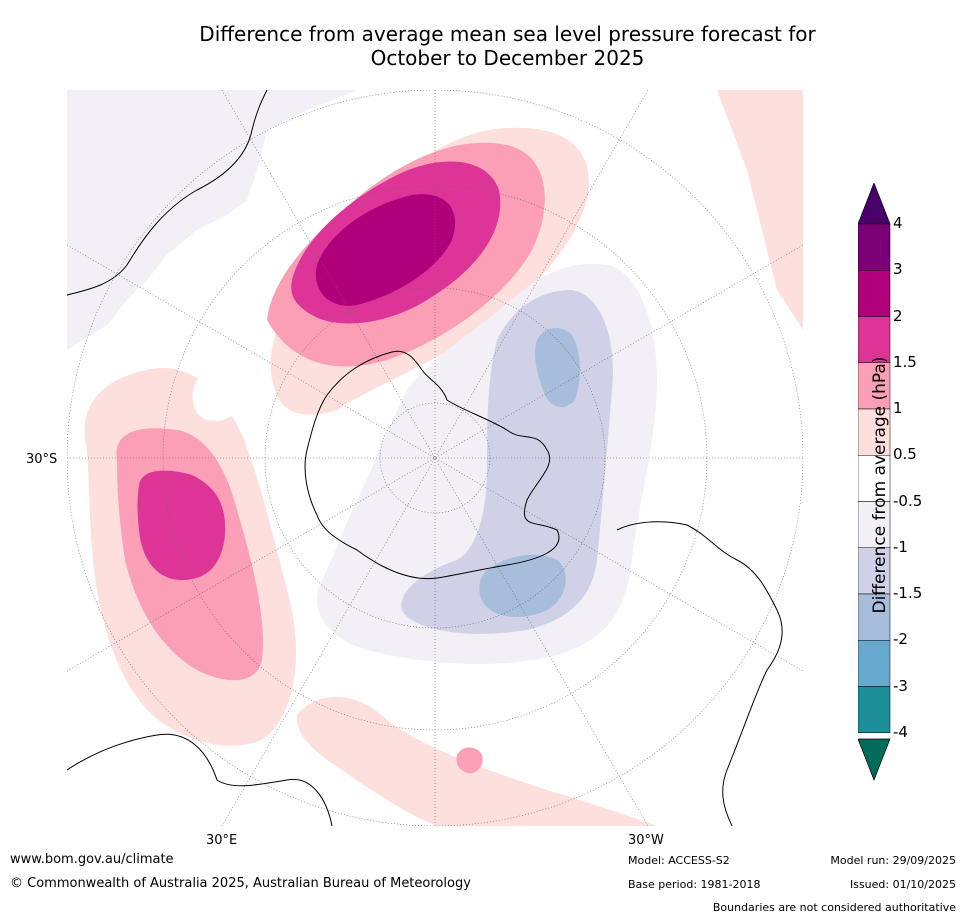  I want to click on colorbar-tick-label: 4, so click(898, 223).